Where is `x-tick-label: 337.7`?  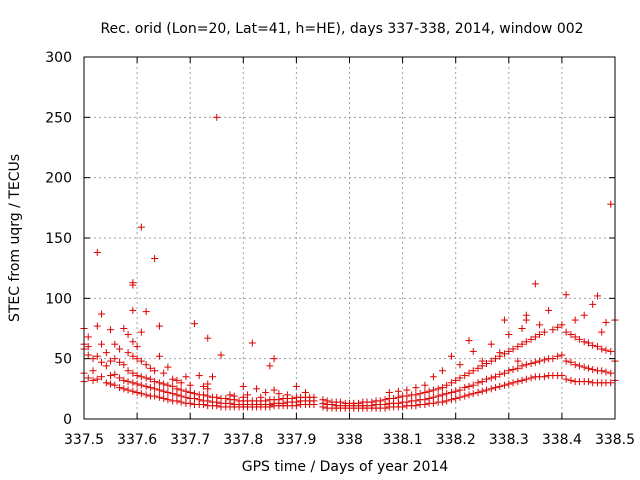 x-tick-label: 337.7 is located at coordinates (190, 440).